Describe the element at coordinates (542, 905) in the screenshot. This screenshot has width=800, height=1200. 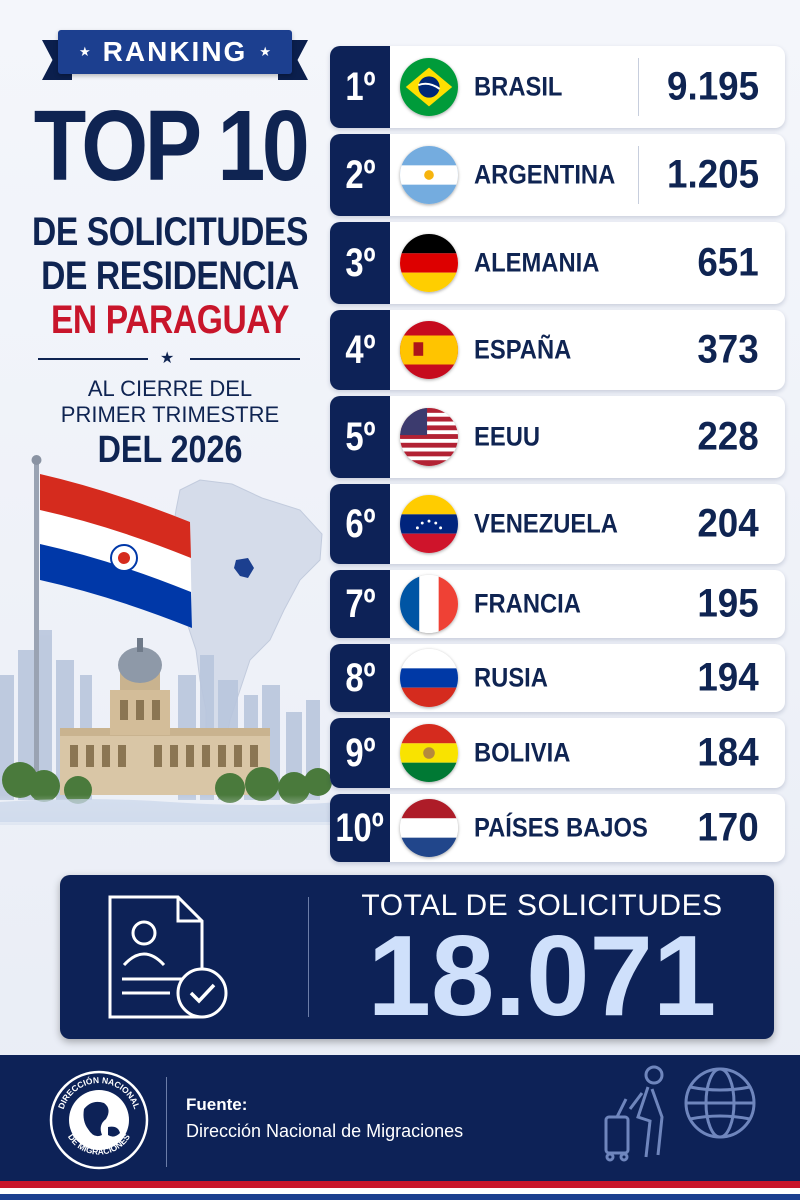
I see `total-label: TOTAL DE SOLICITUDES` at that location.